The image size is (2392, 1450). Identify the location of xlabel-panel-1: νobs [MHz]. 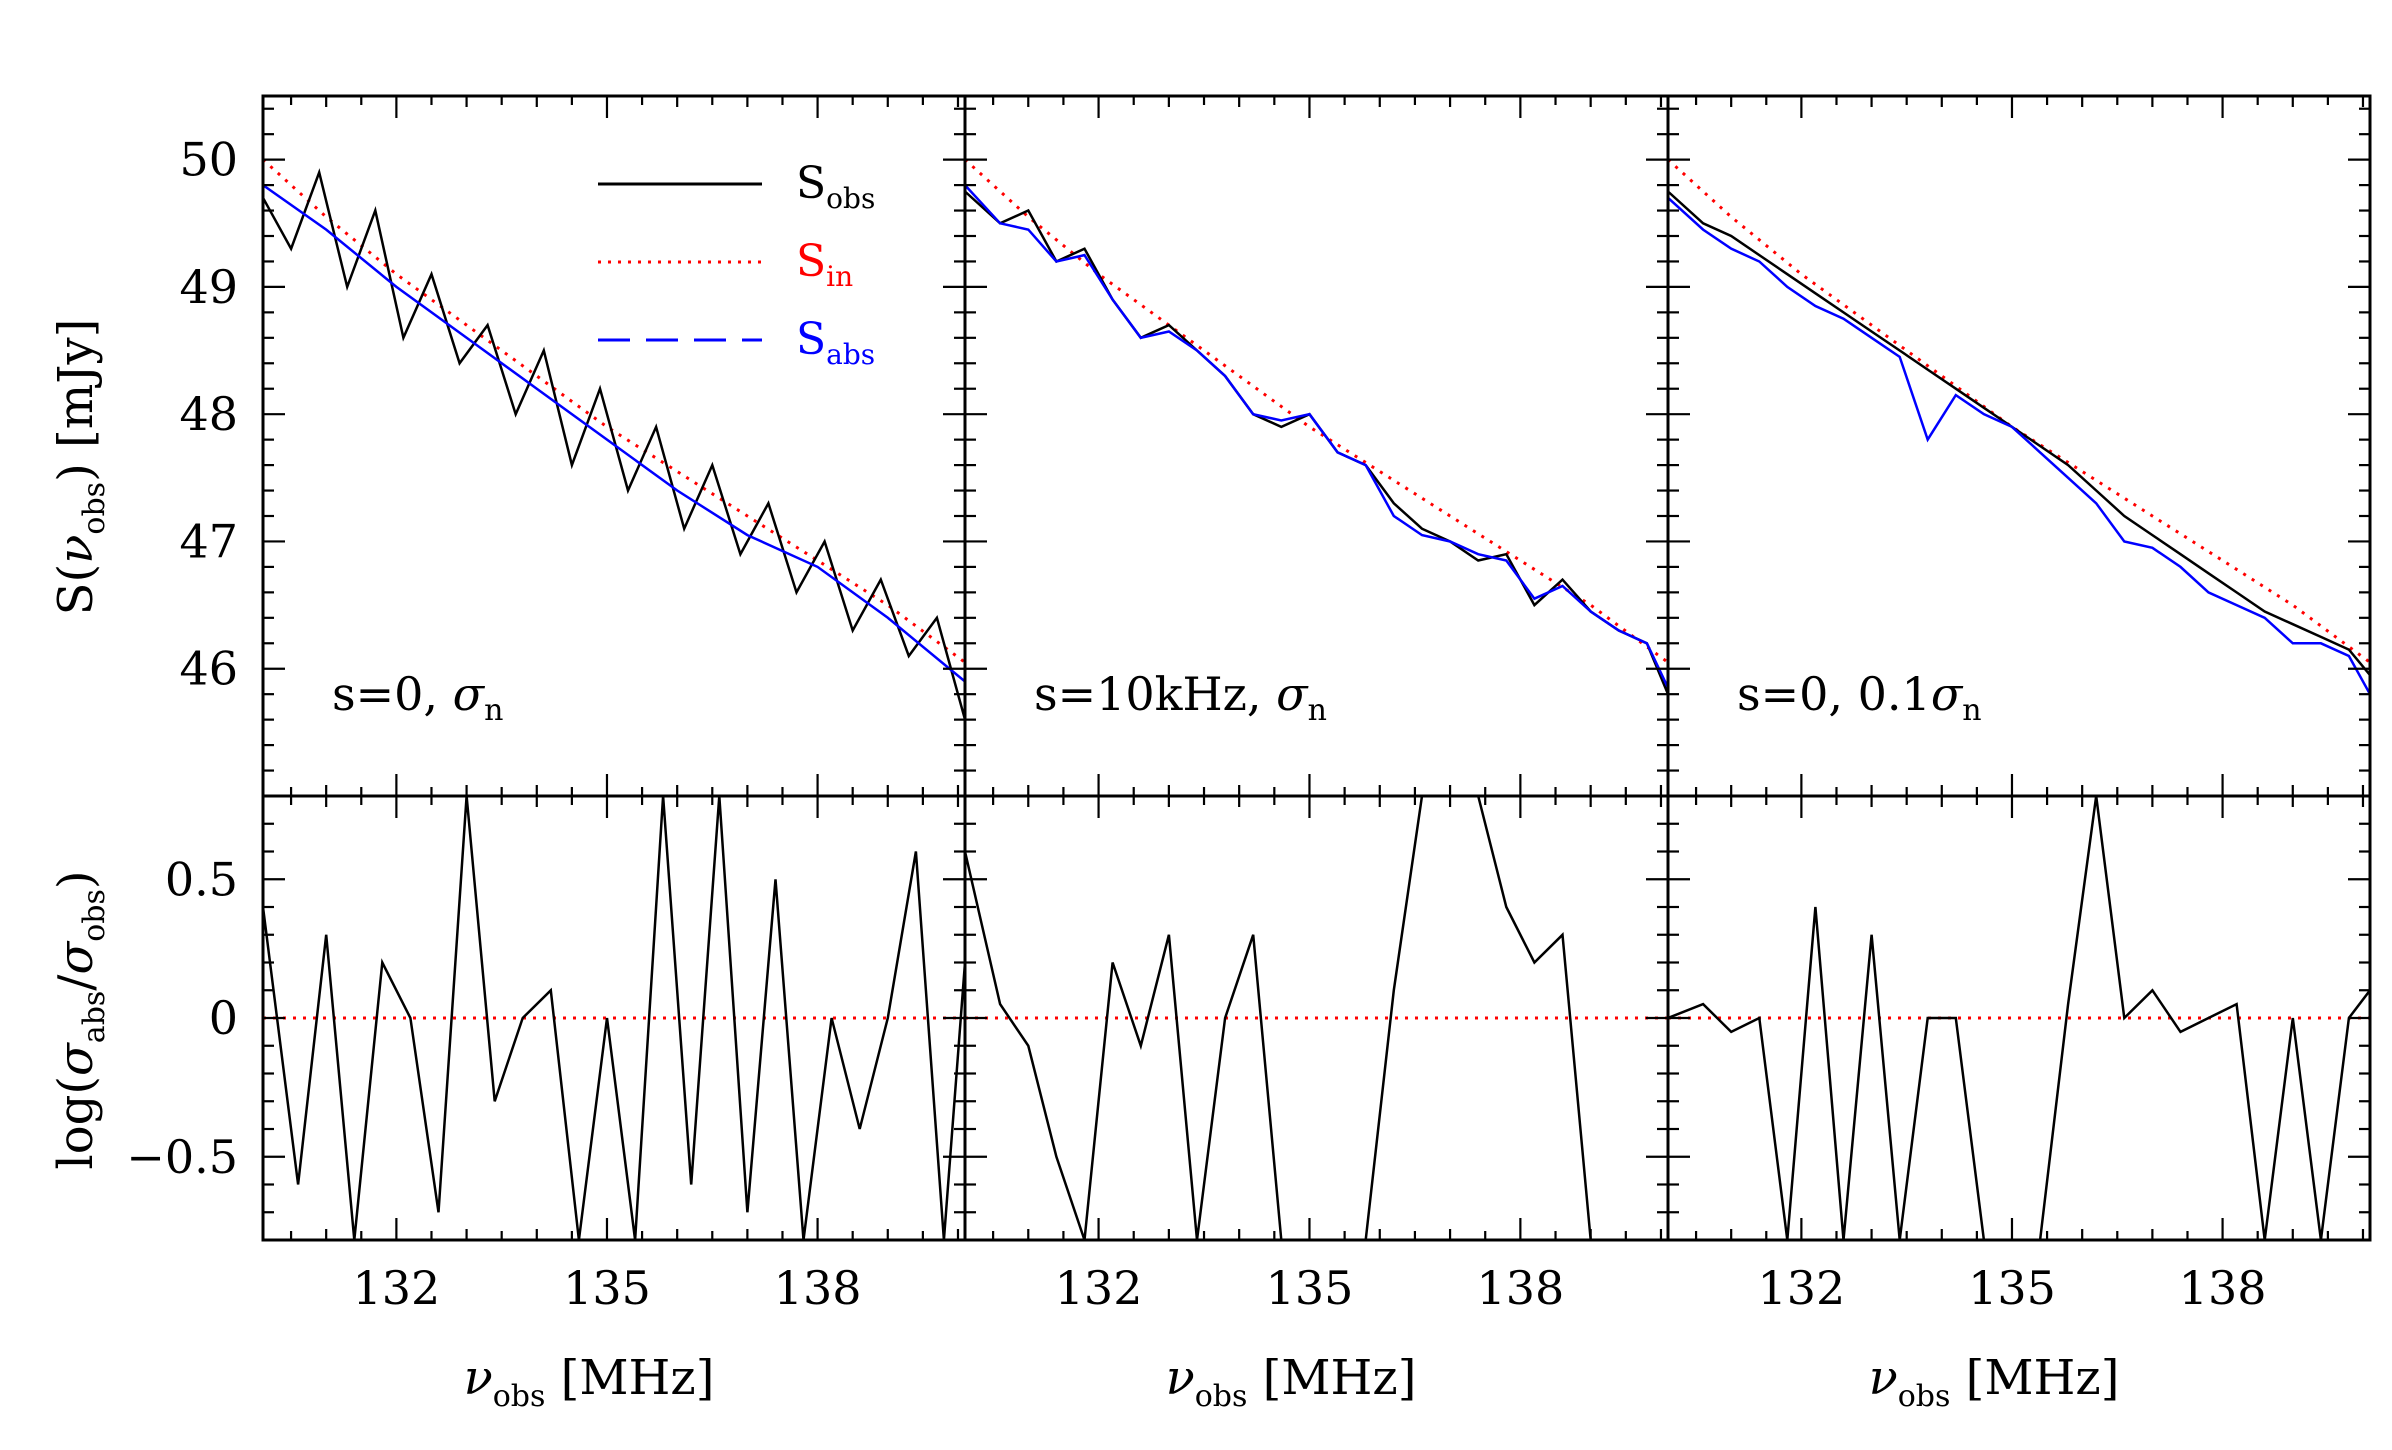
(589, 1382).